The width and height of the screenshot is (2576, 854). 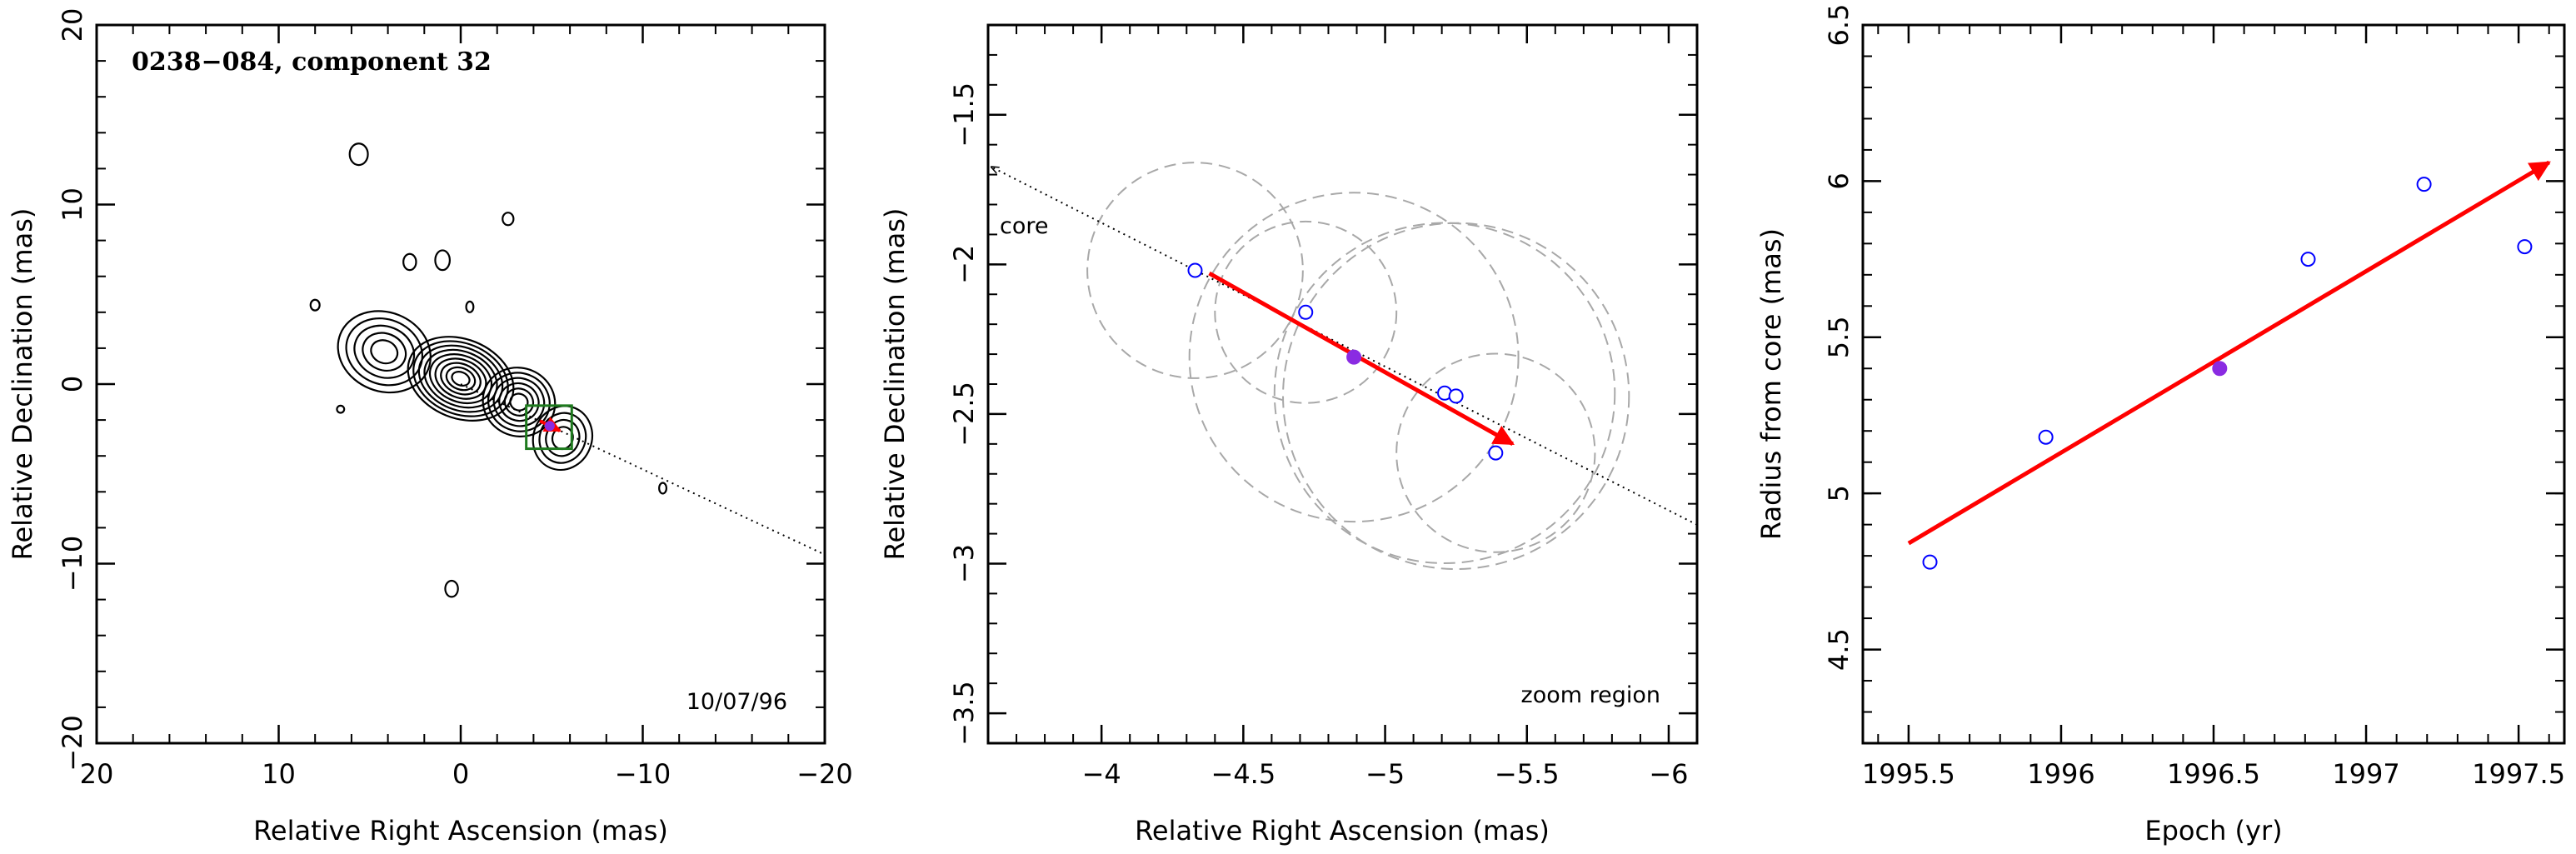 I want to click on x-tick-label: 1995.5, so click(x=1908, y=774).